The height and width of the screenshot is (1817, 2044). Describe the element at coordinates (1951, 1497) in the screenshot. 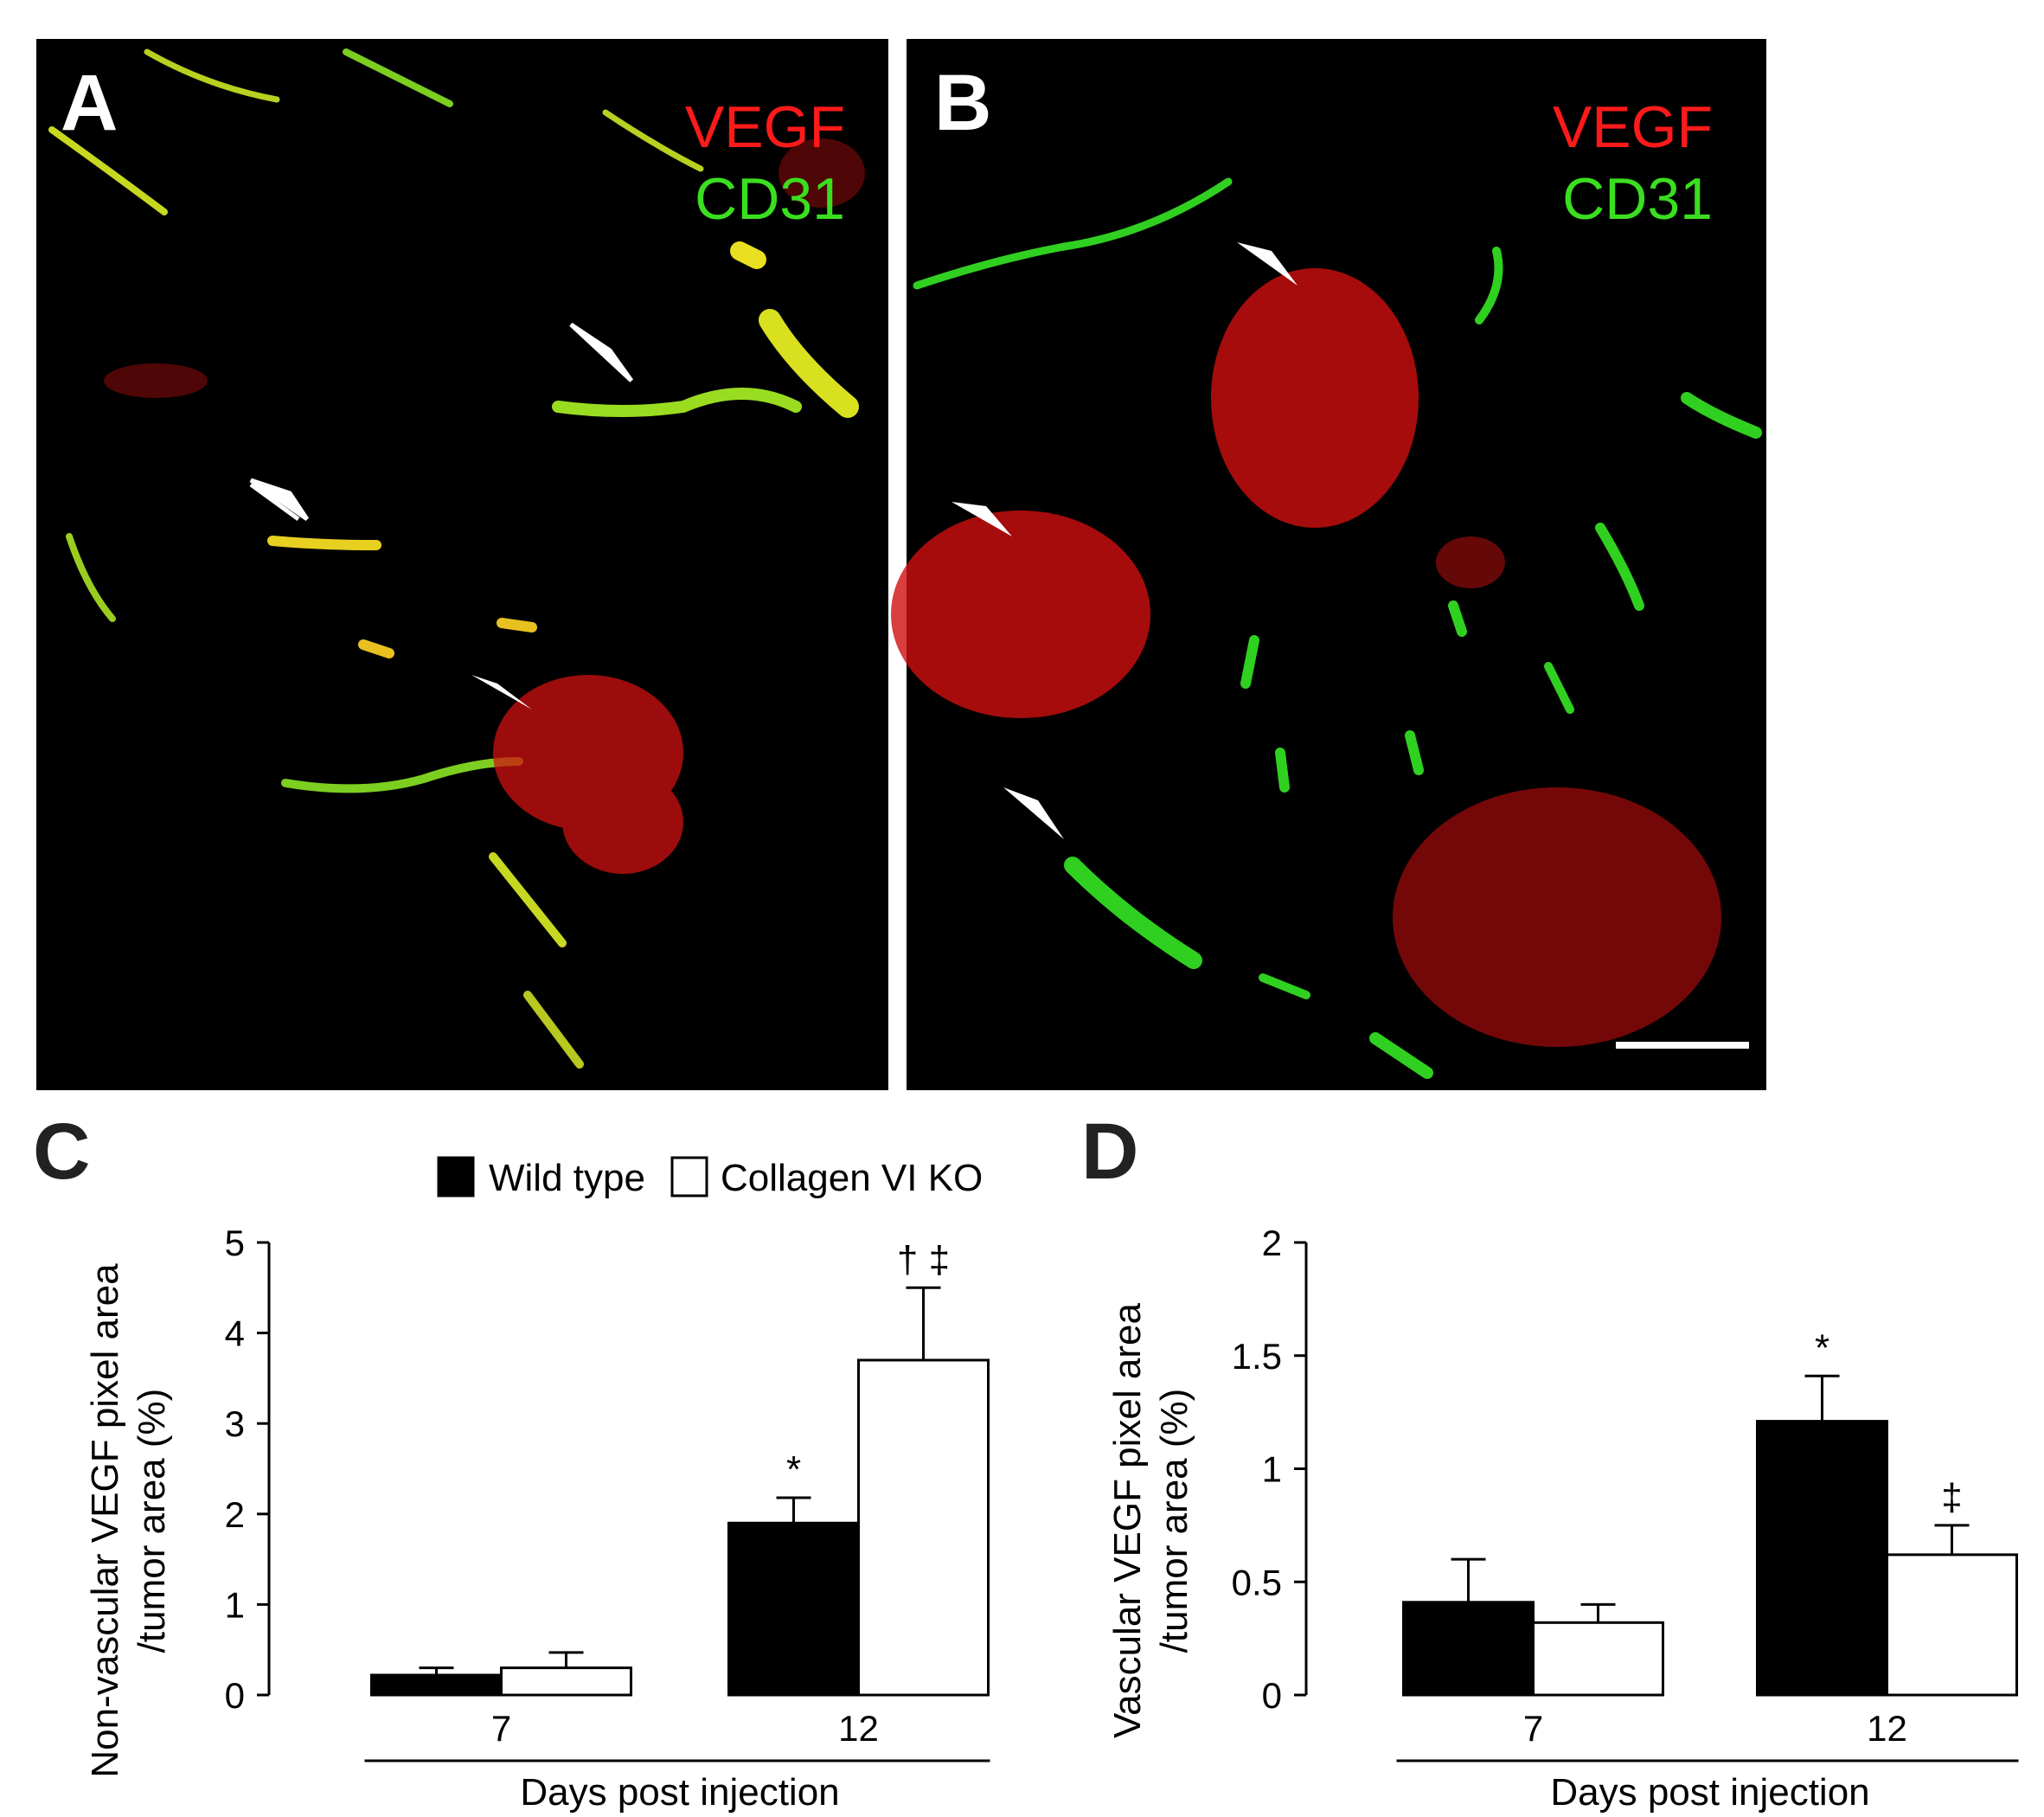

I see `significance-mark: ‡` at that location.